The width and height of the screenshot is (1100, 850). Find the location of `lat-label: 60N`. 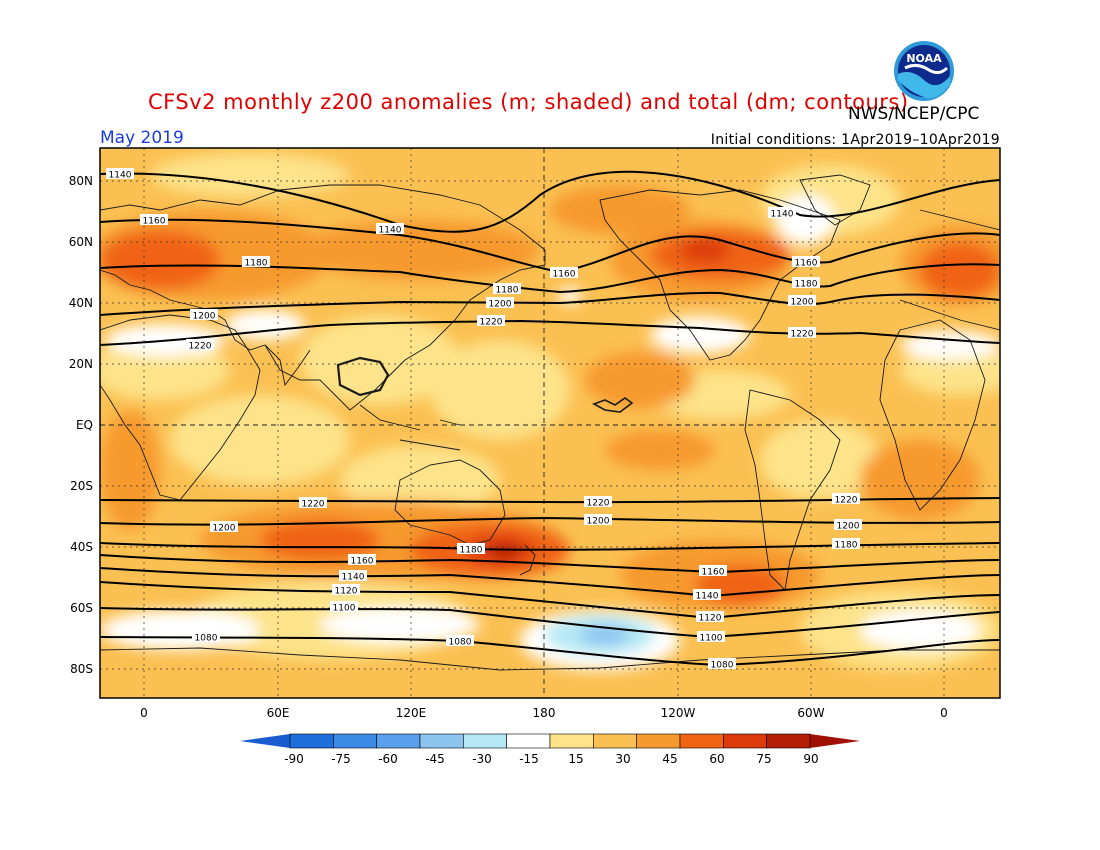

lat-label: 60N is located at coordinates (81, 242).